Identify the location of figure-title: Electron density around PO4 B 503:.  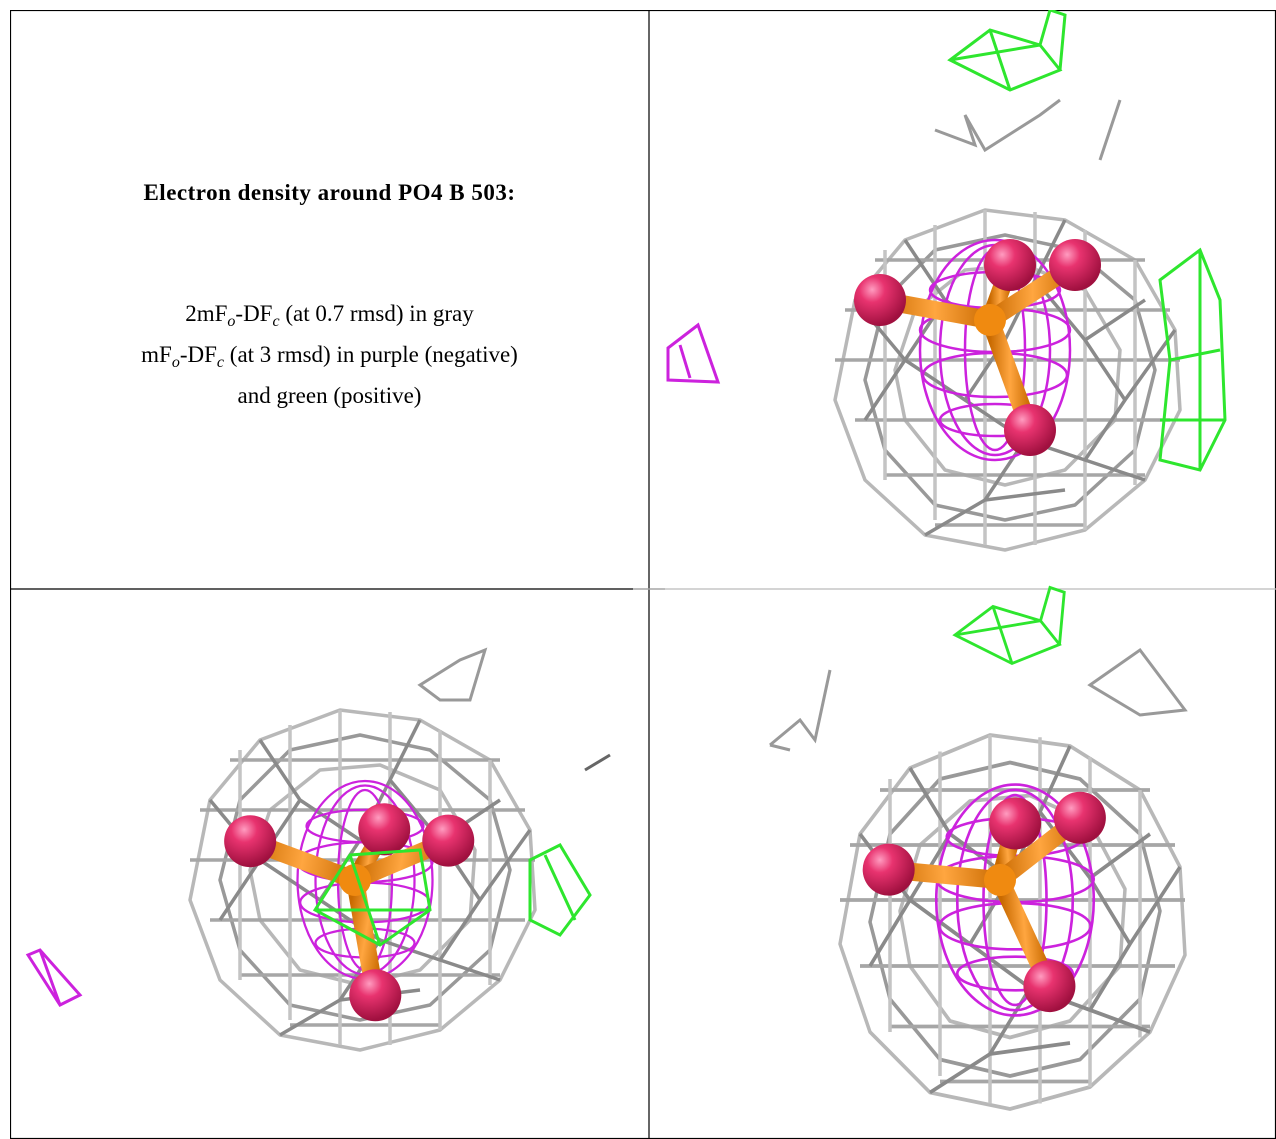
(329, 192).